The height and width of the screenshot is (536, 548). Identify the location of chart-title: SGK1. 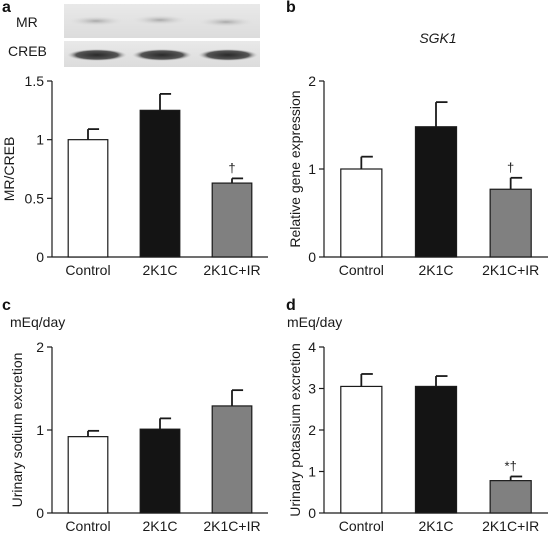
(437, 38).